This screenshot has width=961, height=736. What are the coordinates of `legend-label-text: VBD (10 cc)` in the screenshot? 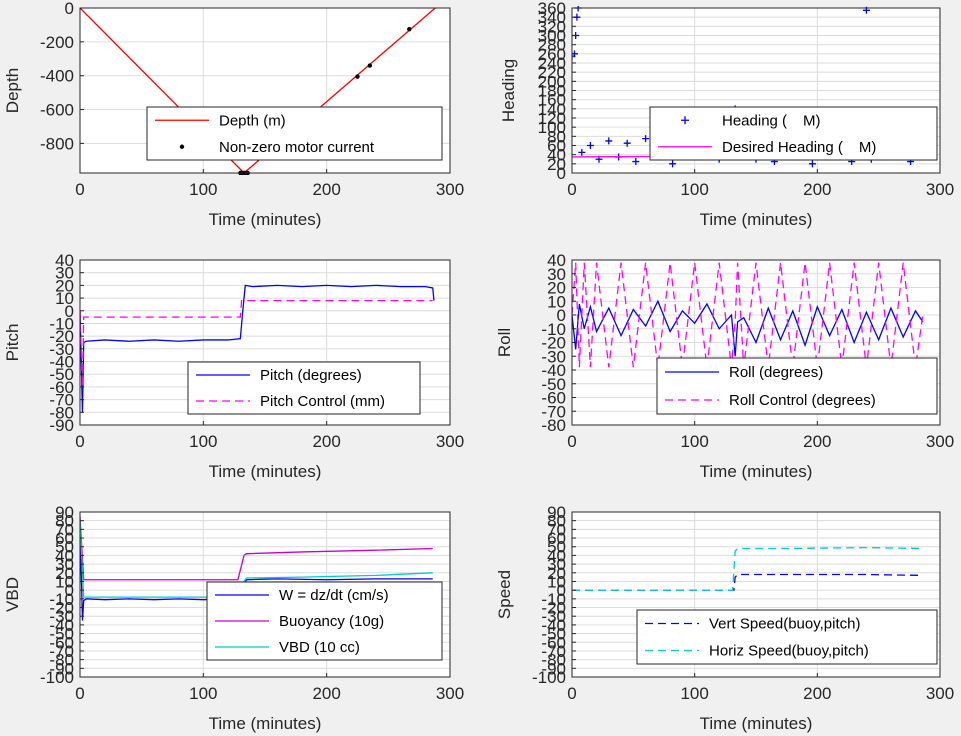 It's located at (319, 647).